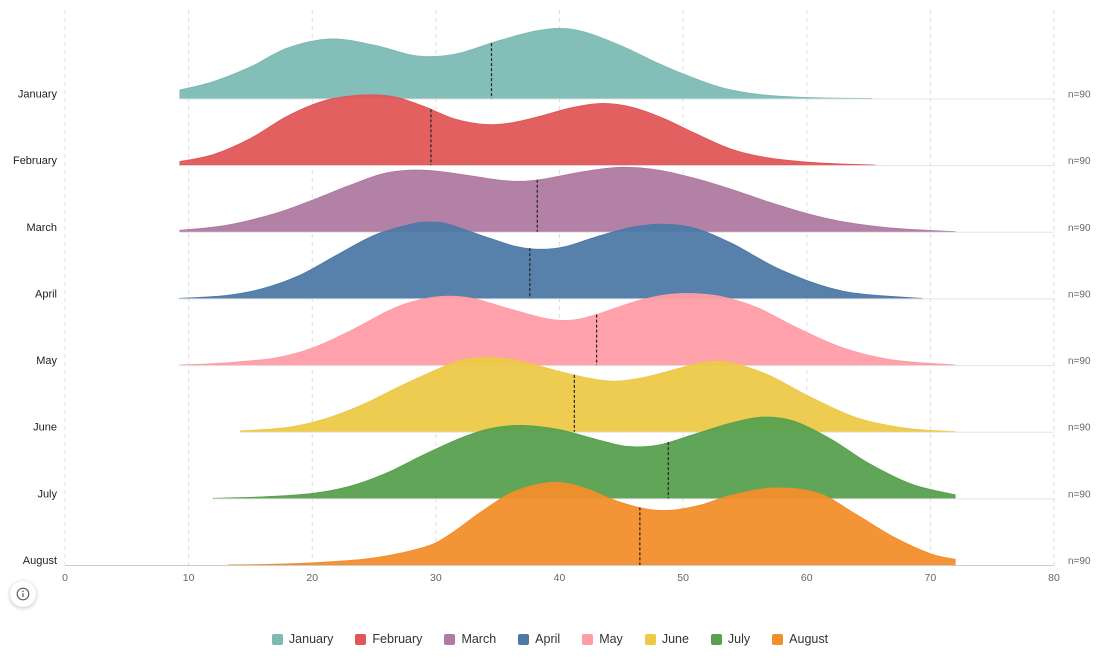  I want to click on legend-item-march: March, so click(470, 639).